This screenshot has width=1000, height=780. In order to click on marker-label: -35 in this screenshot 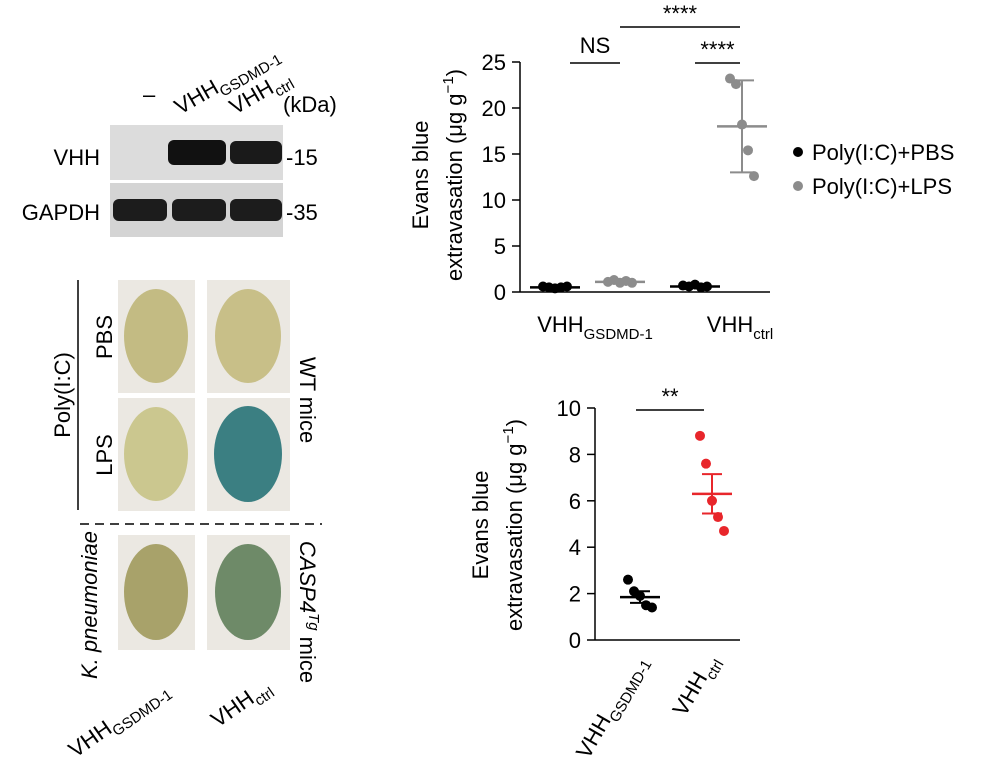, I will do `click(302, 212)`.